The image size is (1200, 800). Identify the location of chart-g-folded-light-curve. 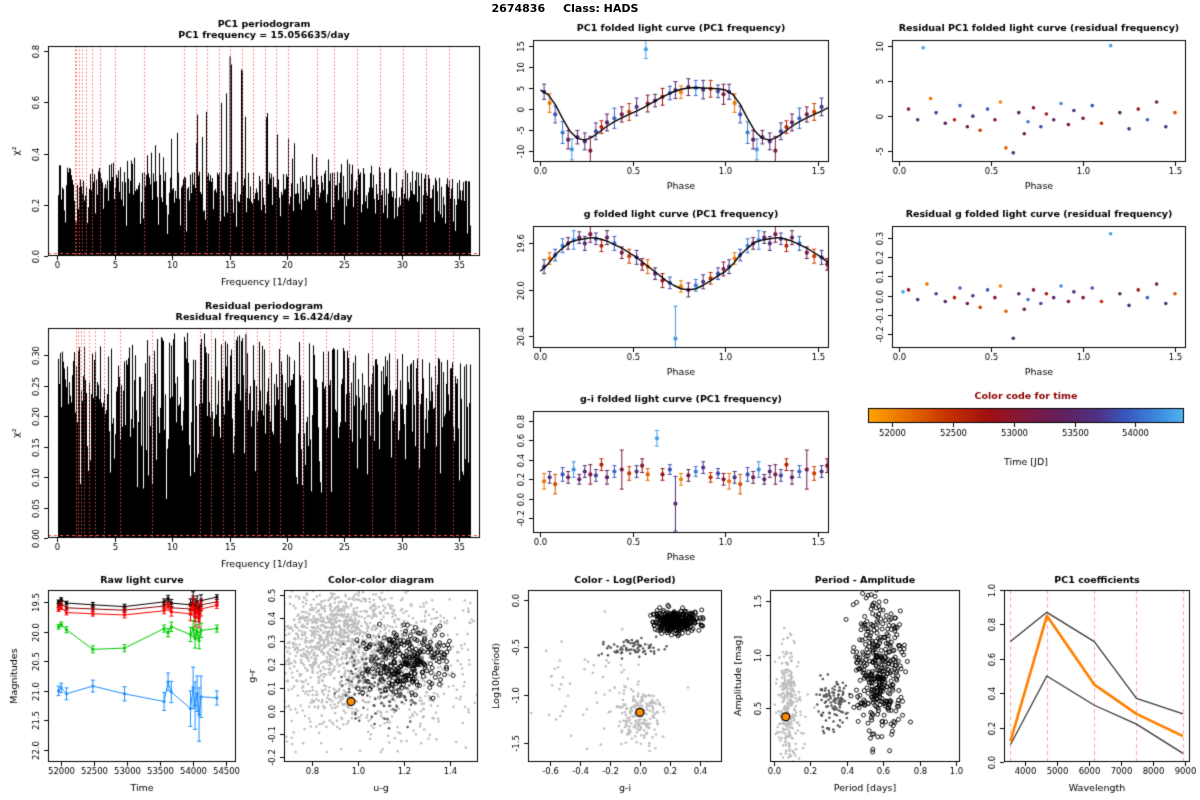
(668, 293).